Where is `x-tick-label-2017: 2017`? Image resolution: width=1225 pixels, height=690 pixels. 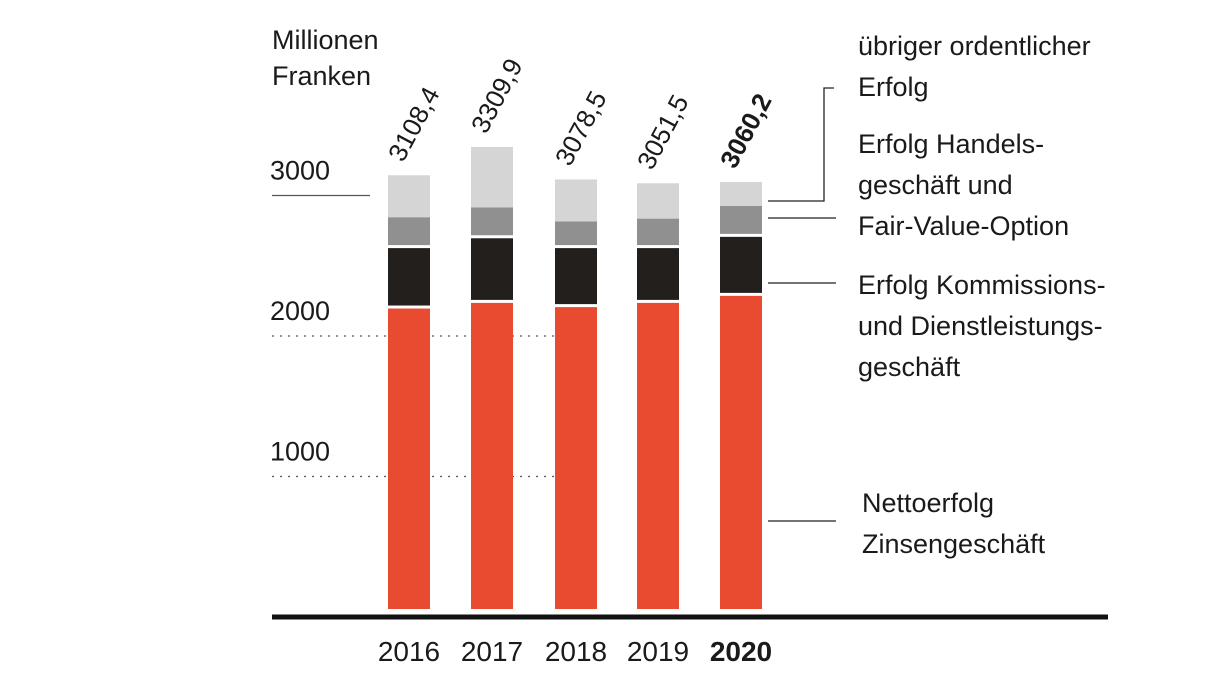
x-tick-label-2017: 2017 is located at coordinates (492, 651).